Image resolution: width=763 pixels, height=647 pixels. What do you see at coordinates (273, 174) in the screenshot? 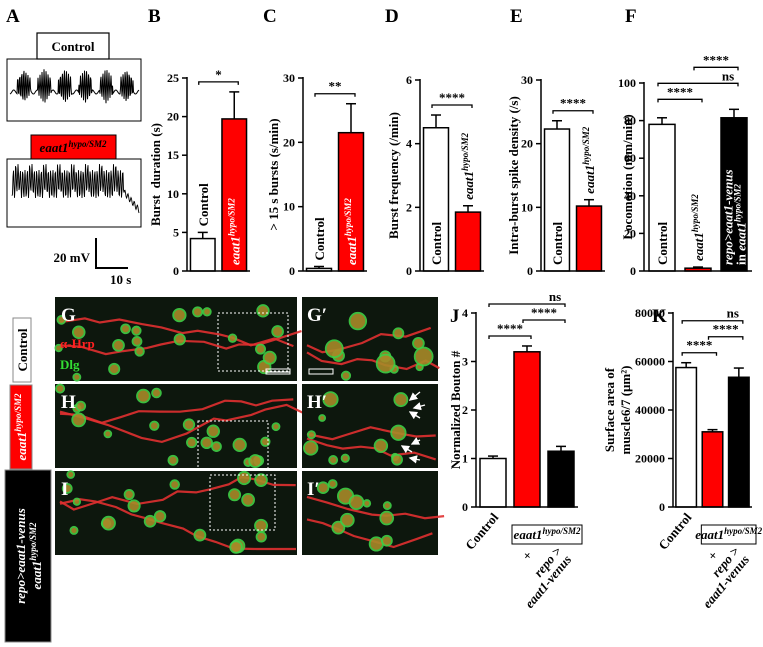
I see `y-axis-label: > 15 s bursts (s/min)` at bounding box center [273, 174].